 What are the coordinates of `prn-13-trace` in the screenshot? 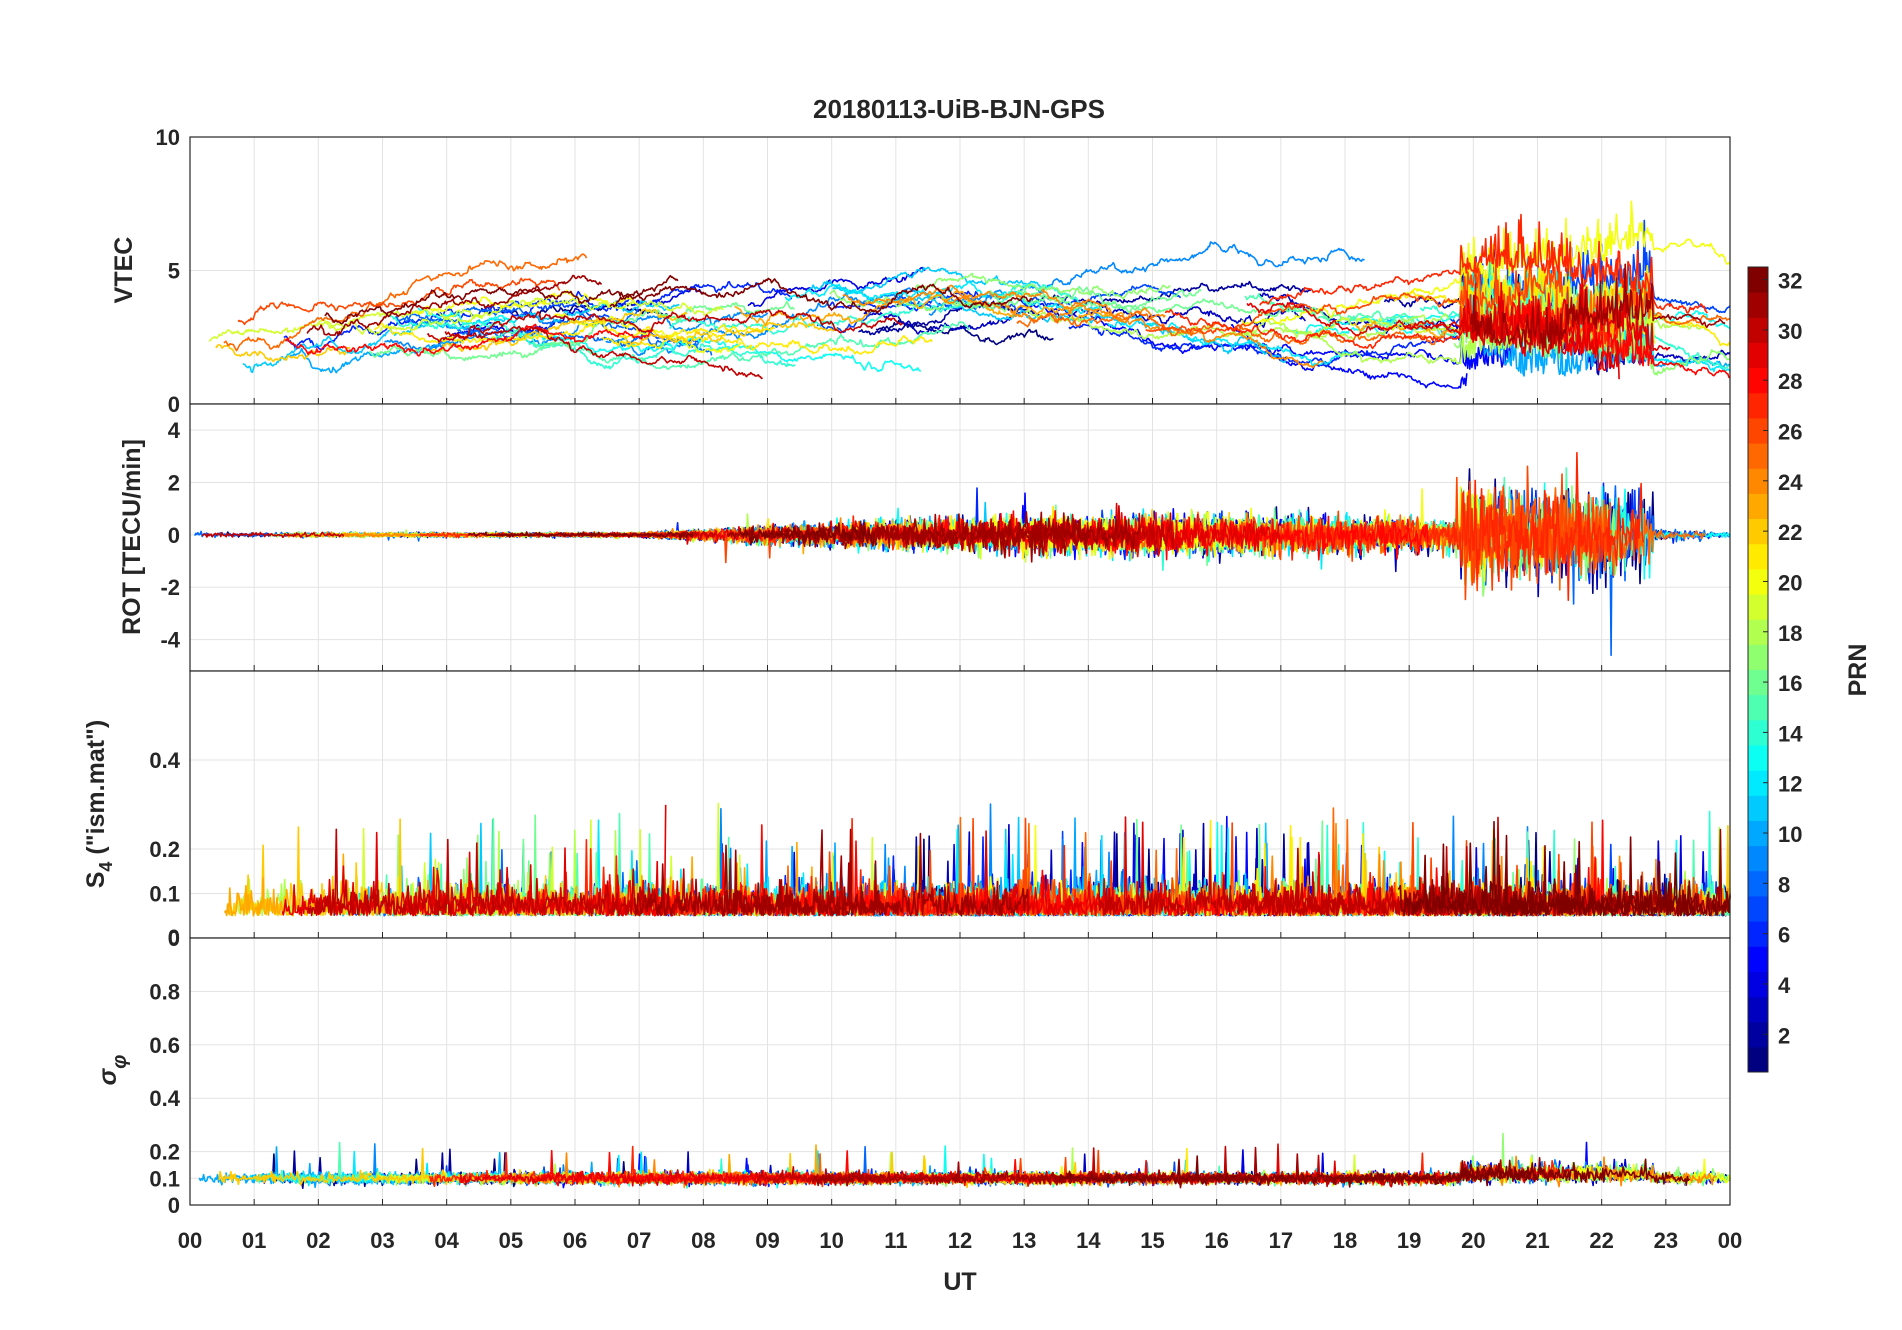 It's located at (669, 340).